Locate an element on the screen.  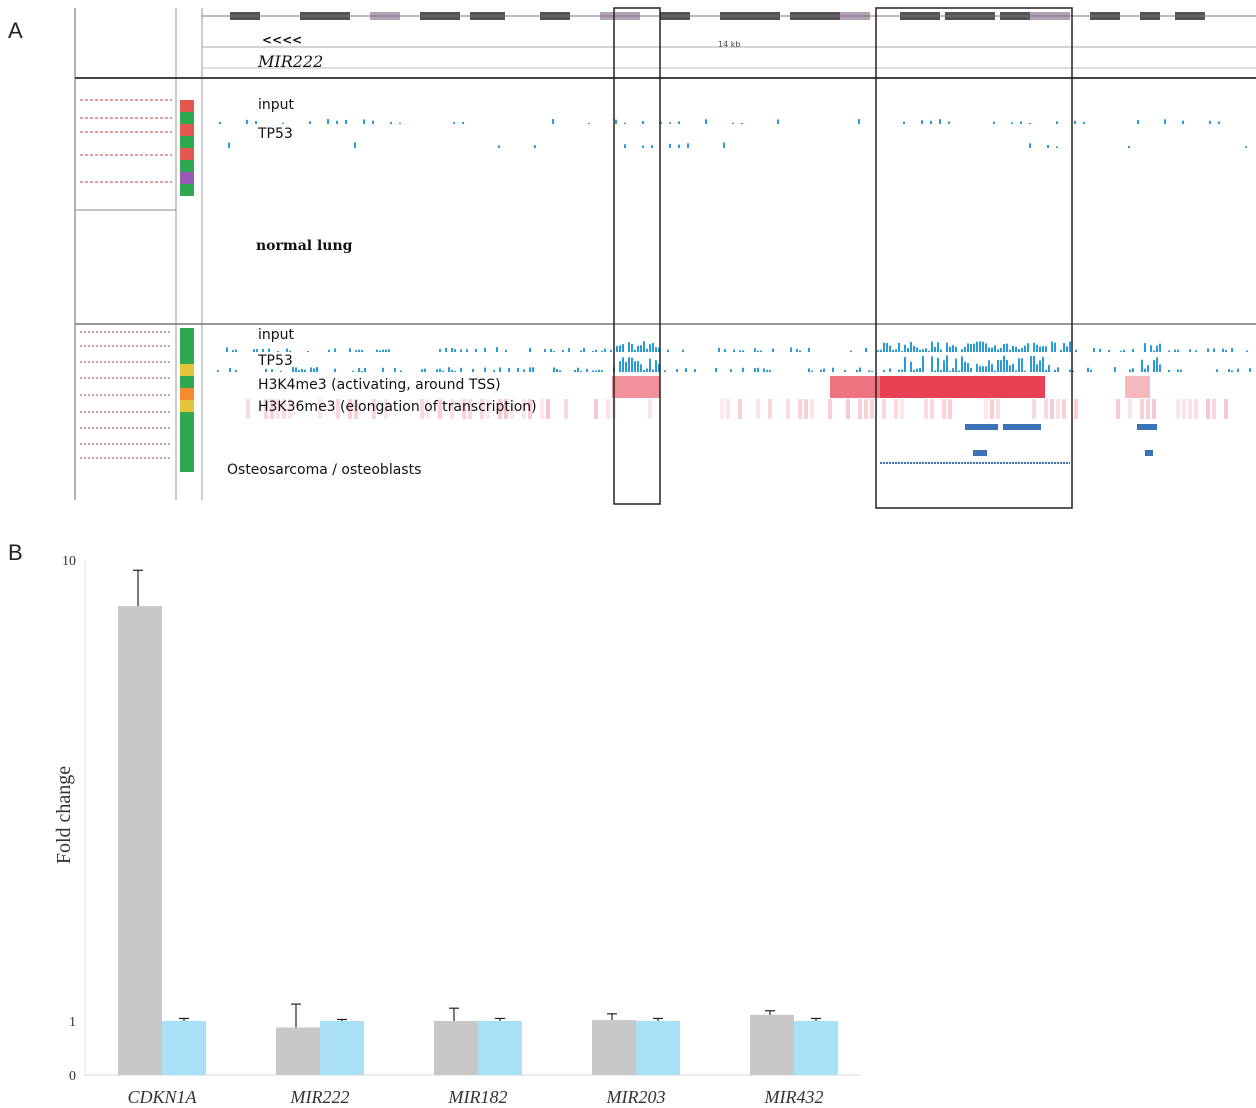
gene-model-track is located at coordinates (729, 16).